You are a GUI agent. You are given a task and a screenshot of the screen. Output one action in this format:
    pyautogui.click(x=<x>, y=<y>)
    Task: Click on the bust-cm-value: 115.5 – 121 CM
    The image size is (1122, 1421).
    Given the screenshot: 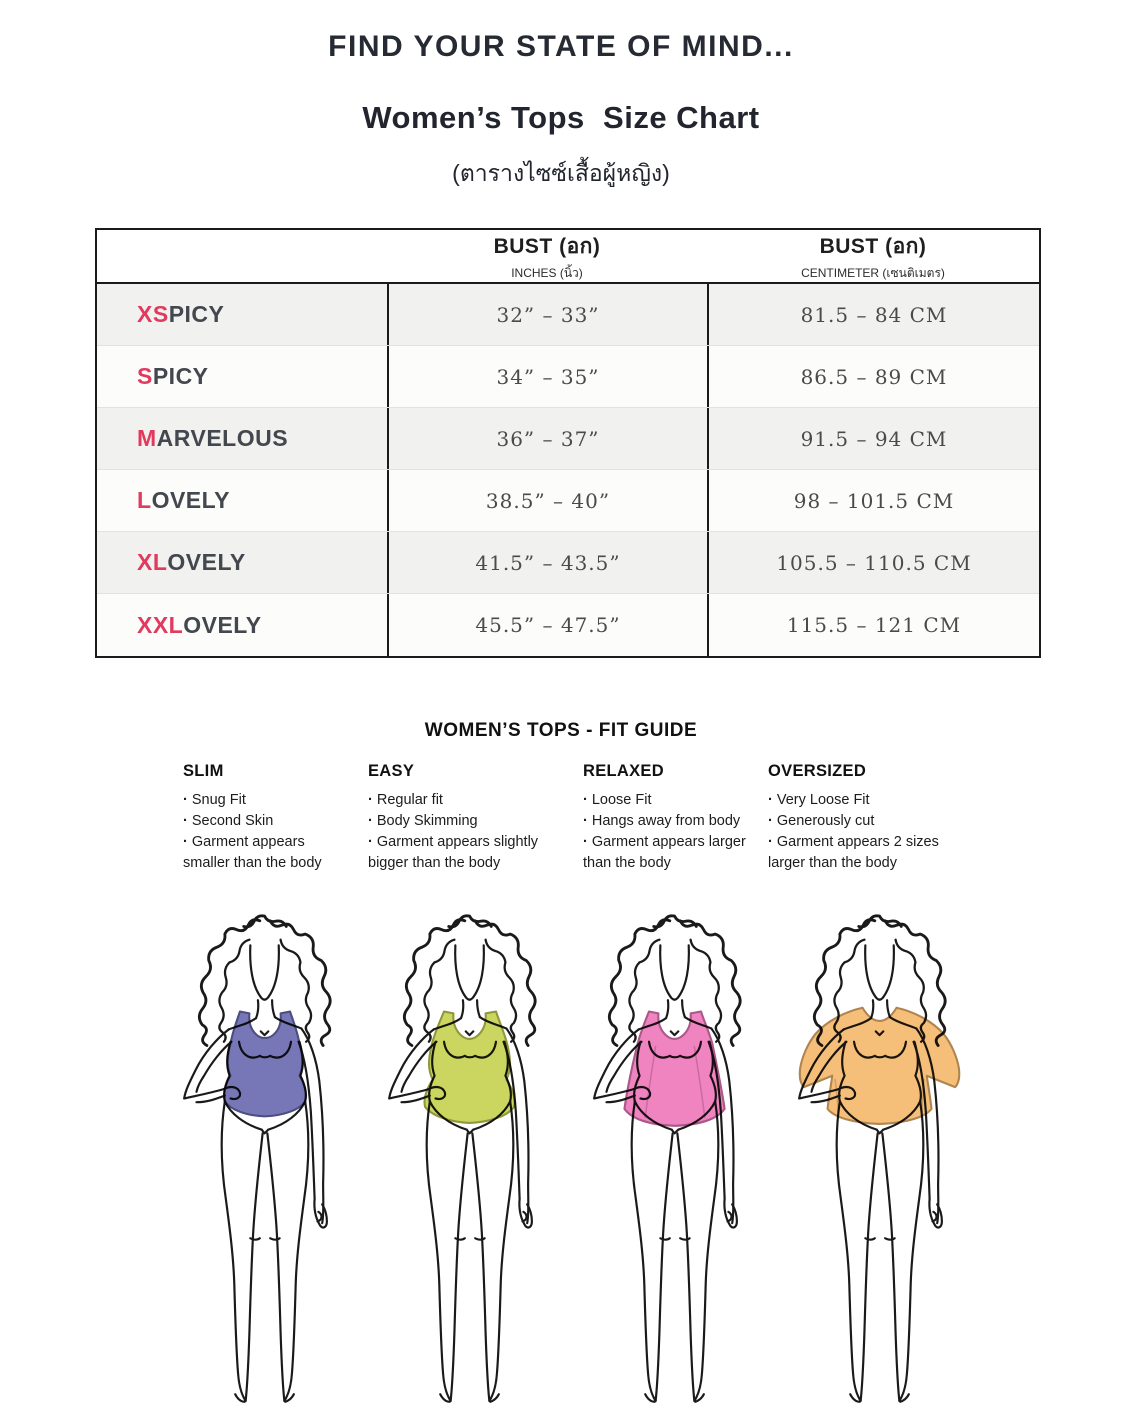 What is the action you would take?
    pyautogui.click(x=873, y=625)
    